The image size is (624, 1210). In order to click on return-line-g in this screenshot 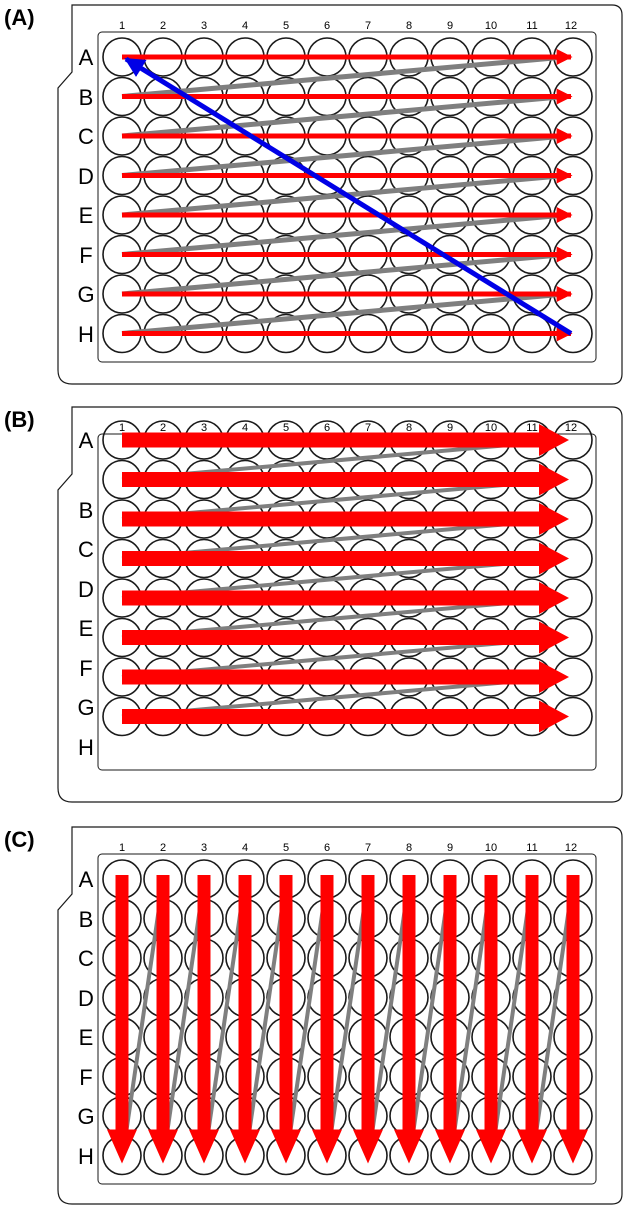, I will do `click(343, 313)`.